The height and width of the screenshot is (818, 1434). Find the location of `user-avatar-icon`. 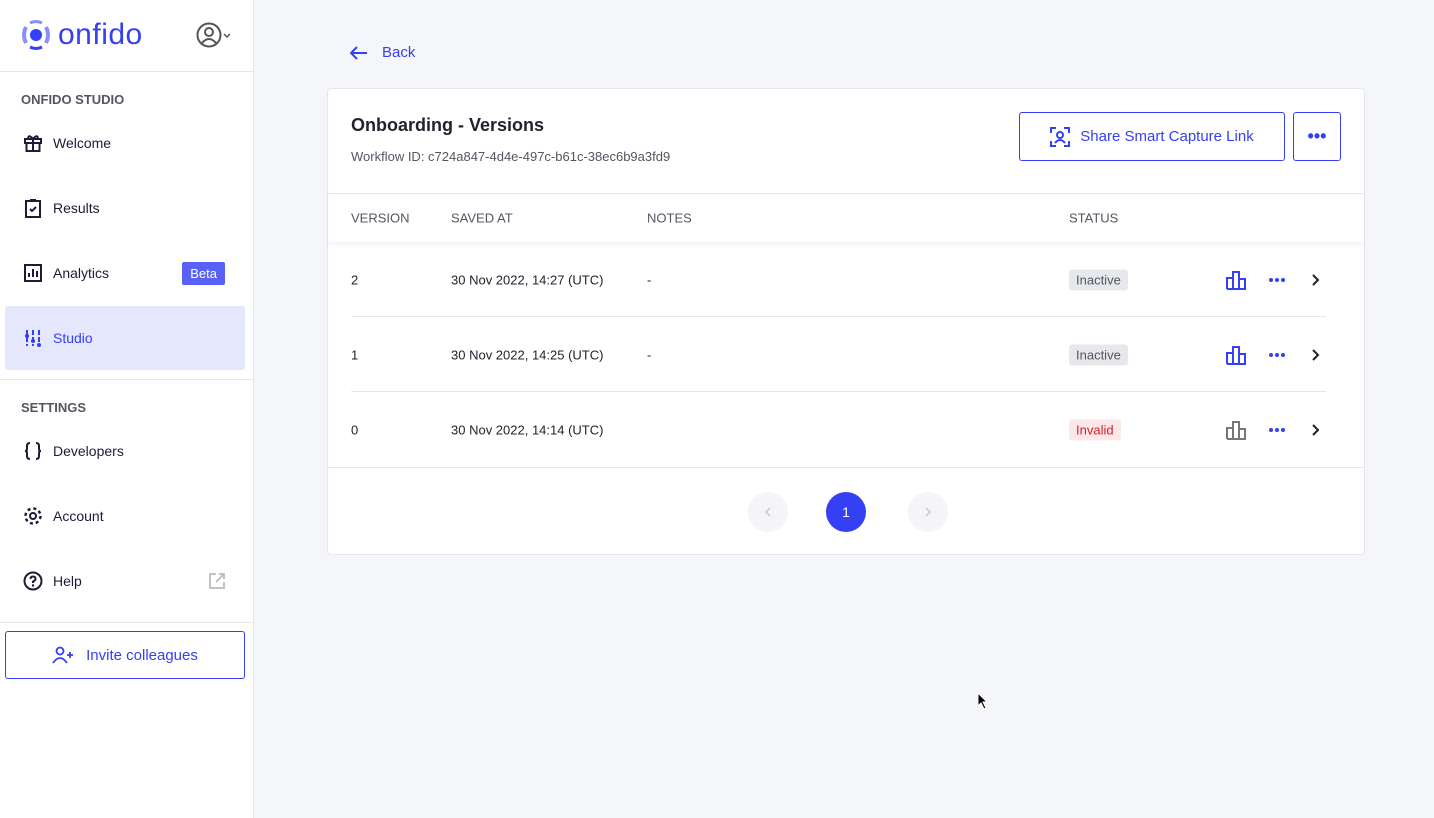

user-avatar-icon is located at coordinates (209, 35).